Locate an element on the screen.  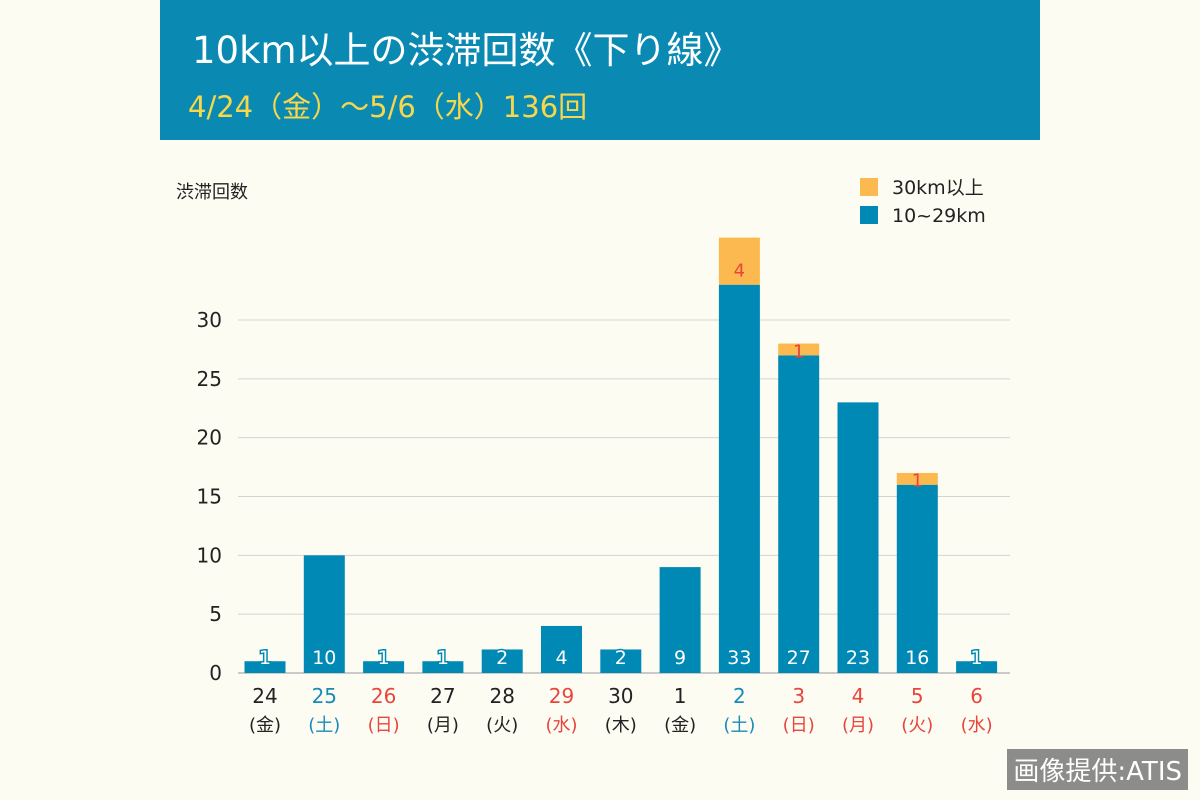
x-tick-label: 28 is located at coordinates (501, 696).